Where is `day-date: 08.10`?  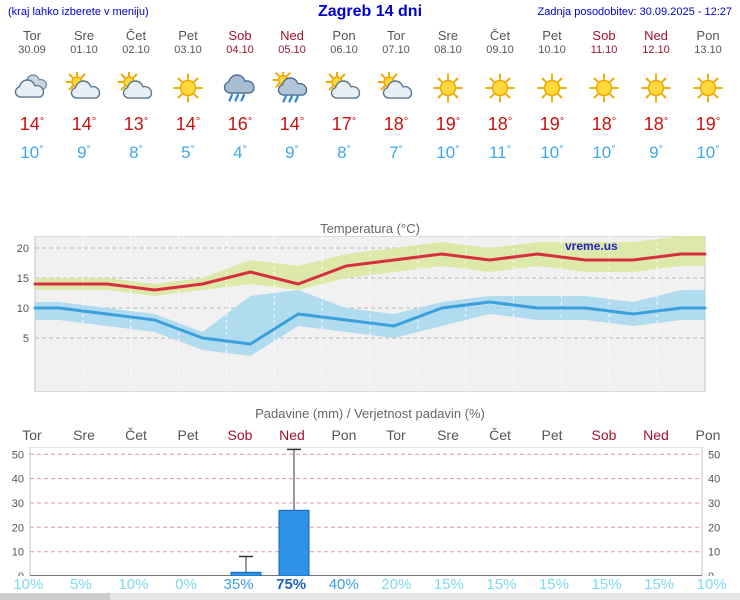
day-date: 08.10 is located at coordinates (448, 50).